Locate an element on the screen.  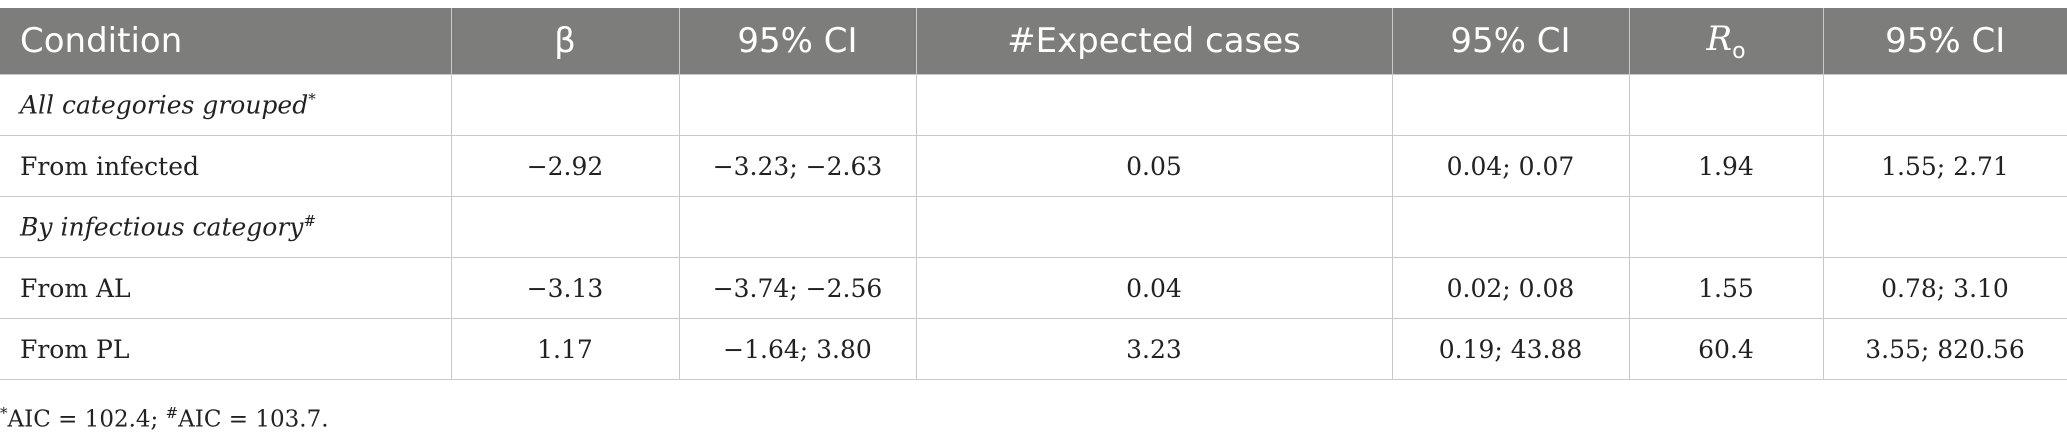
r0-symbol: R is located at coordinates (1719, 38).